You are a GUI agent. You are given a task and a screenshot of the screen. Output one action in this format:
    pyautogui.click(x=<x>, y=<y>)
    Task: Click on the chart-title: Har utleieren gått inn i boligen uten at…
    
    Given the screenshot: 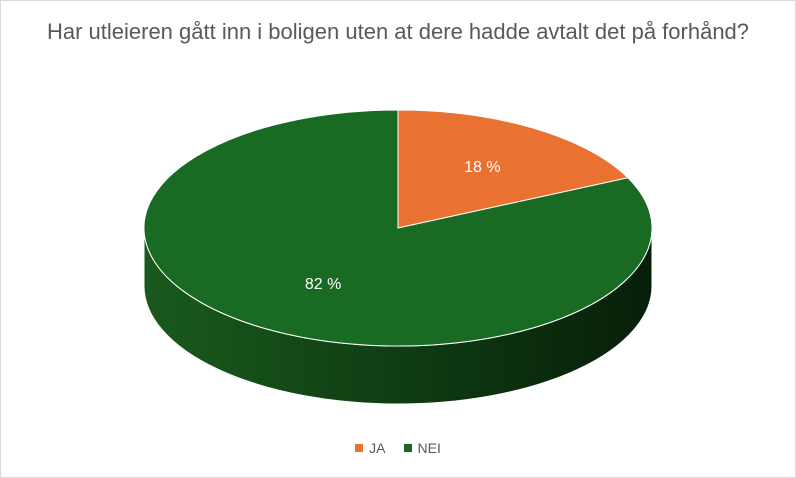 What is the action you would take?
    pyautogui.click(x=398, y=31)
    